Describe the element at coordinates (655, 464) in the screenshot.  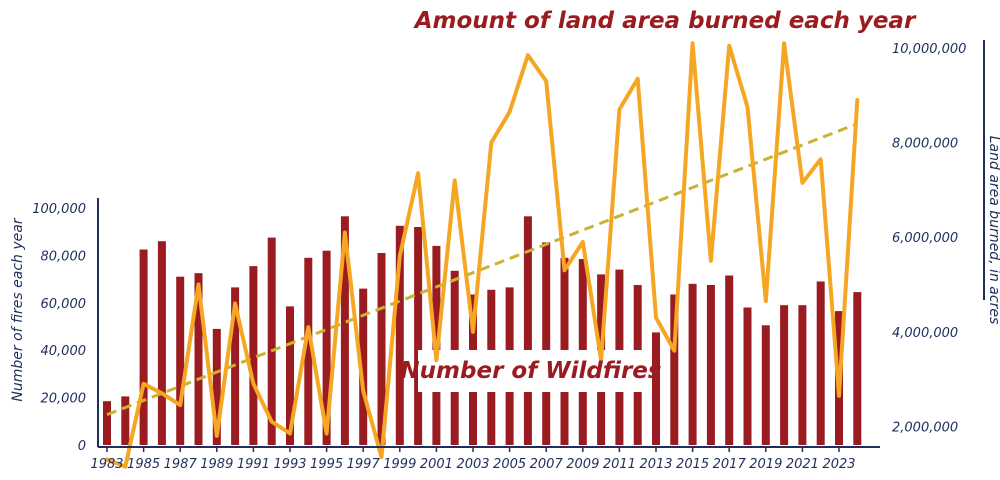
I see `x-tick-label: 2013` at that location.